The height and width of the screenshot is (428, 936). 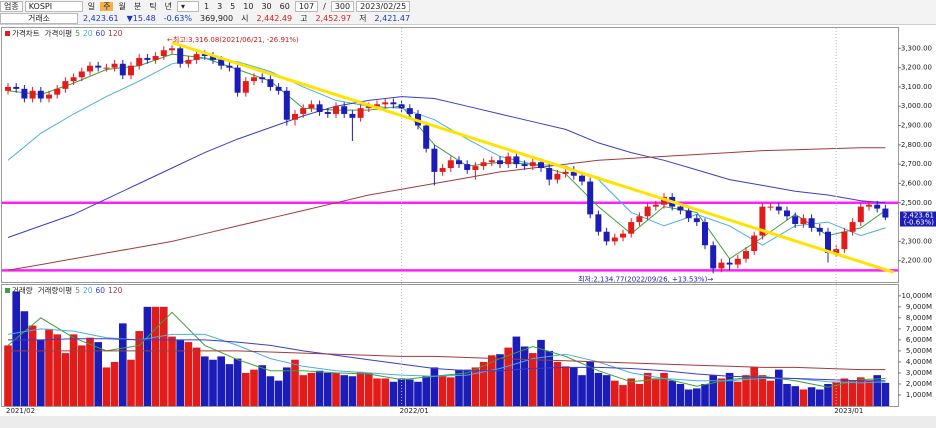 What do you see at coordinates (77, 290) in the screenshot?
I see `legend-entry: 5` at bounding box center [77, 290].